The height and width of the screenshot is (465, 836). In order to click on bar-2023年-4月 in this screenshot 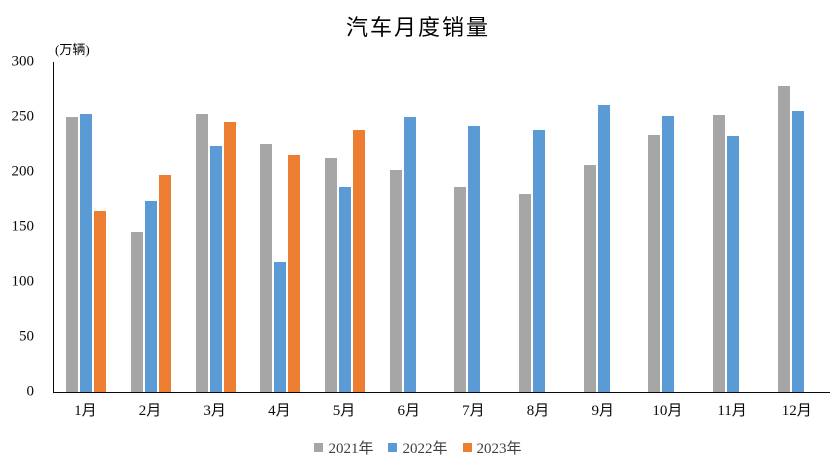, I will do `click(294, 273)`.